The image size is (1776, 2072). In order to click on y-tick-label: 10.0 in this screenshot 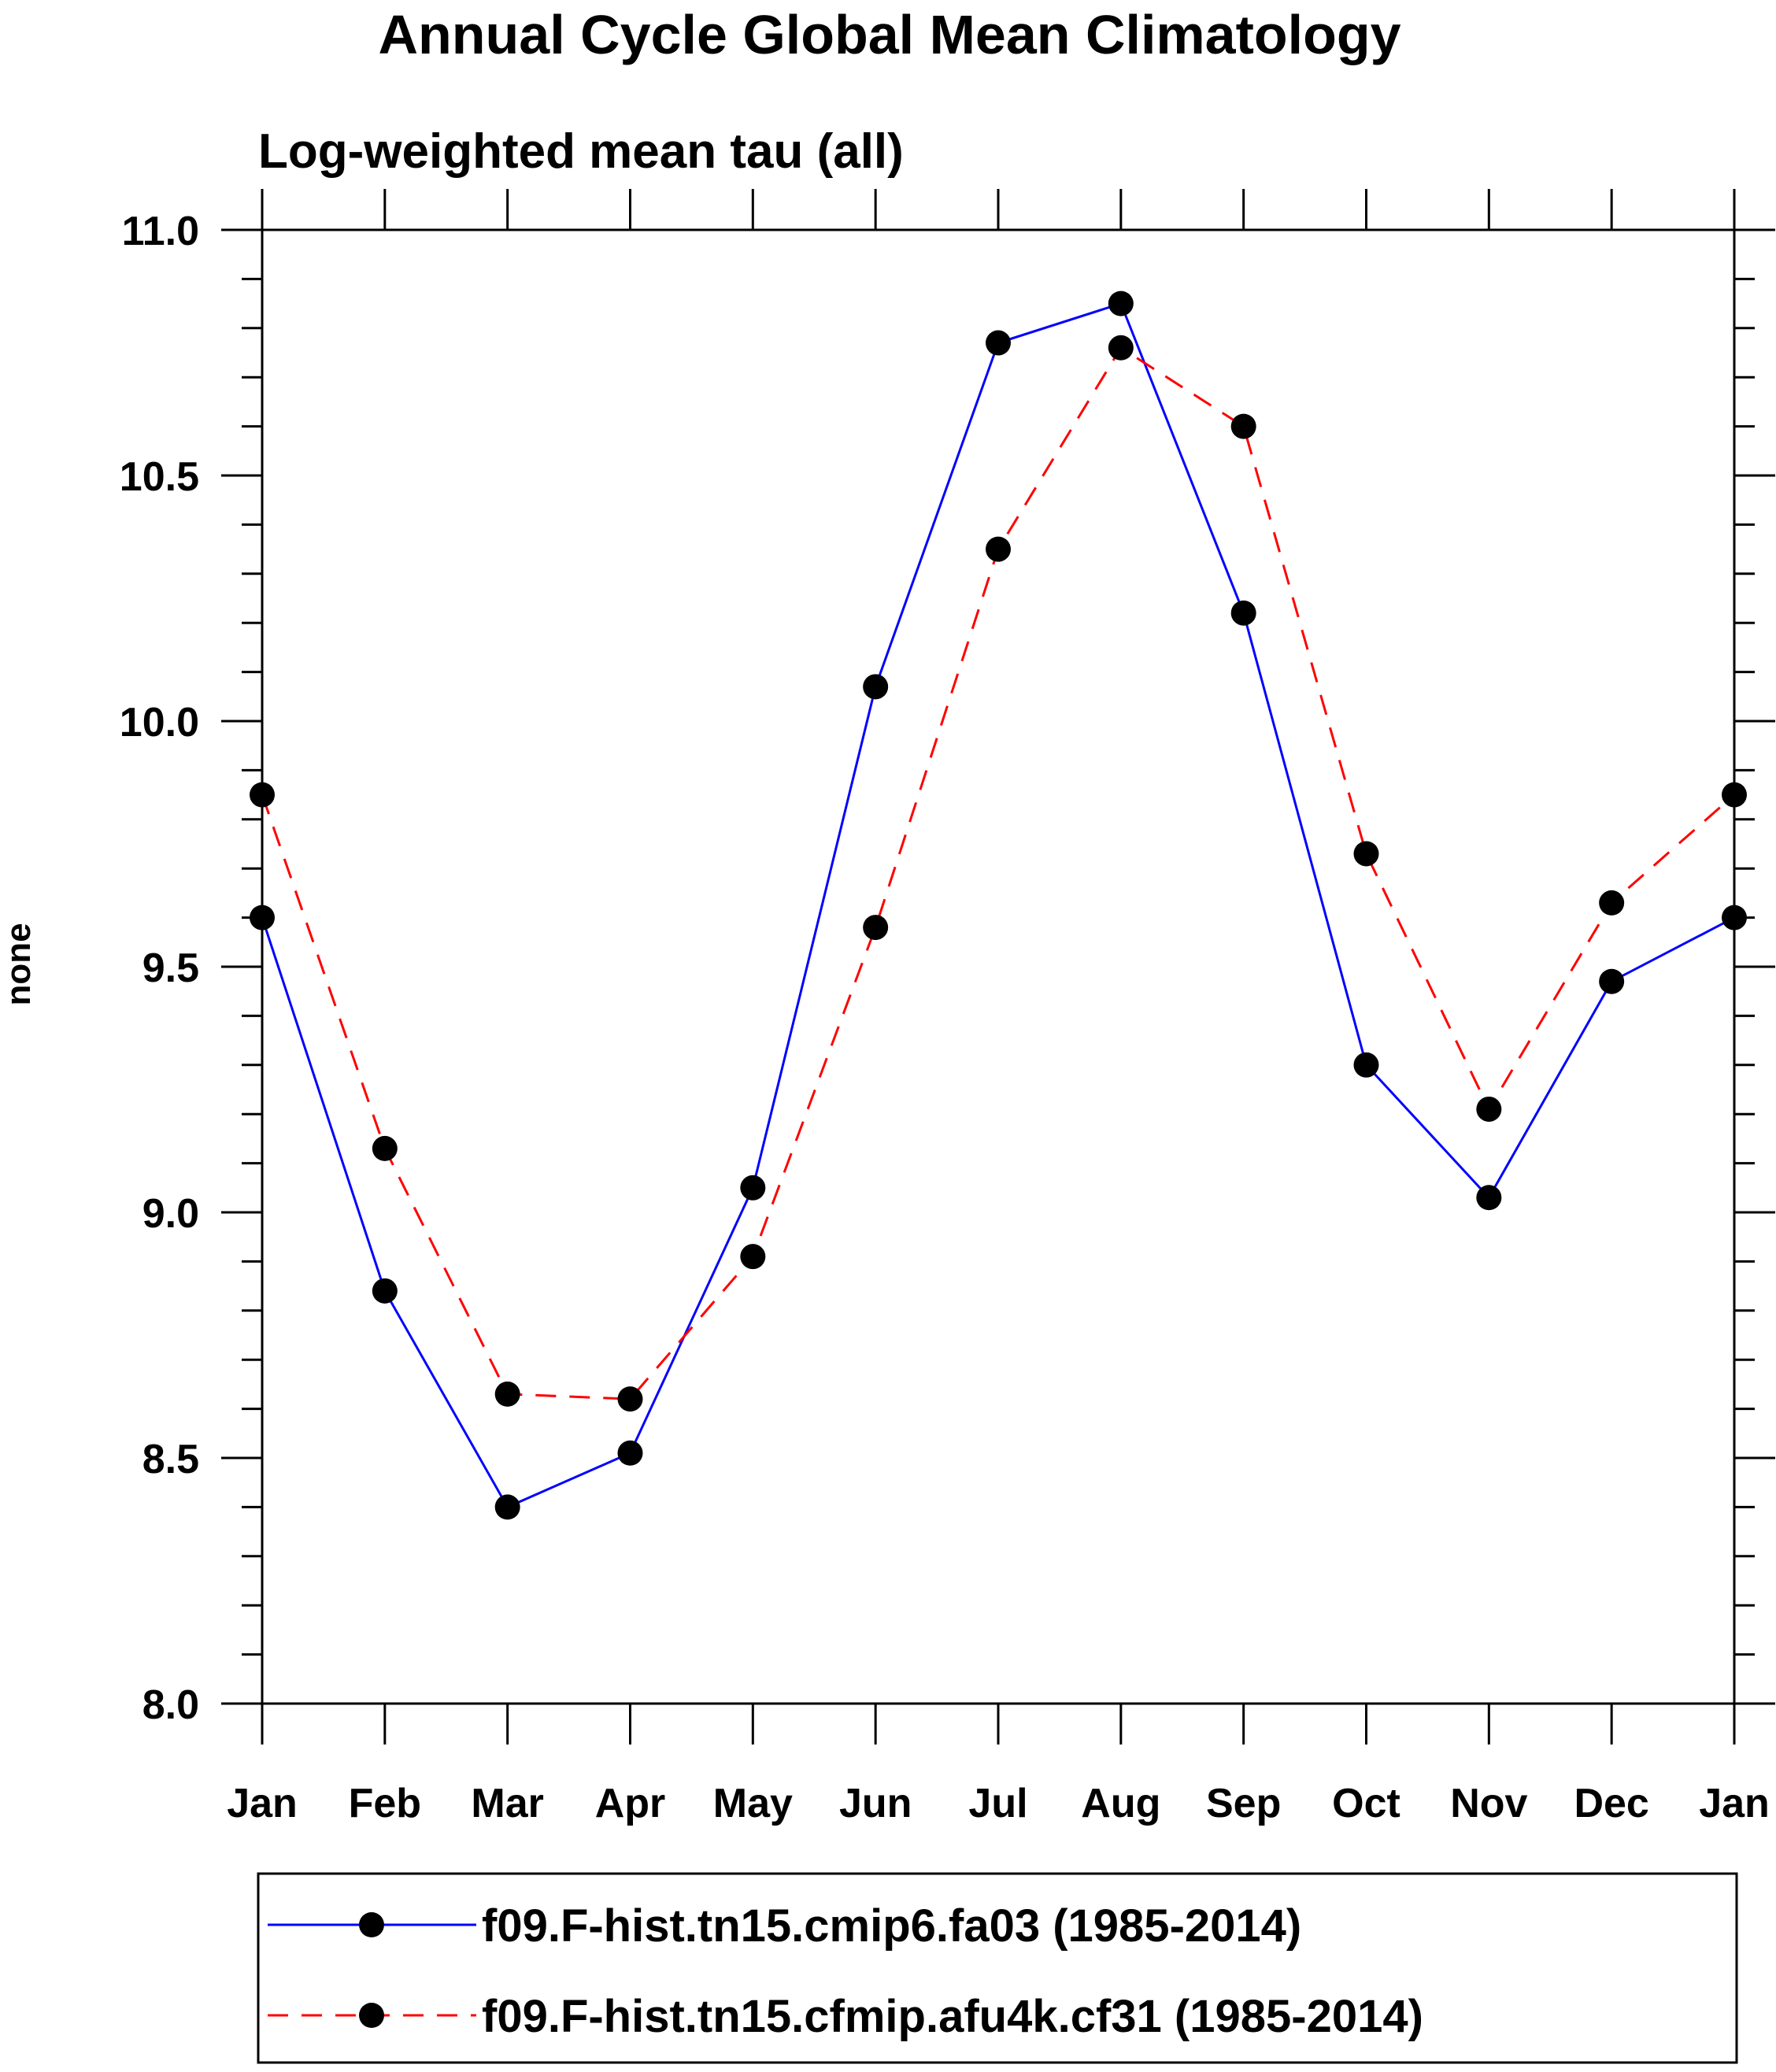, I will do `click(159, 723)`.